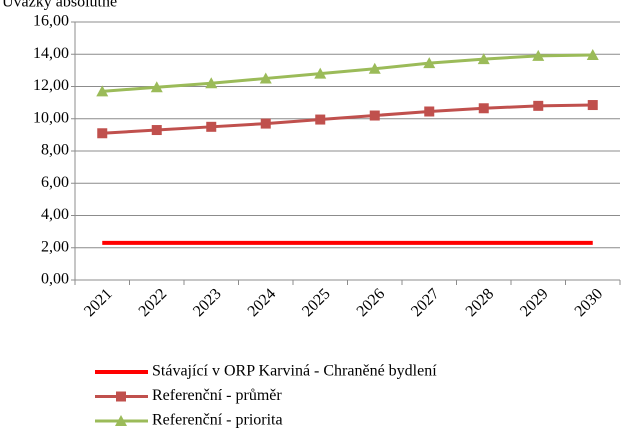 This screenshot has width=624, height=430. What do you see at coordinates (51, 53) in the screenshot?
I see `y-tick-label: 14,00` at bounding box center [51, 53].